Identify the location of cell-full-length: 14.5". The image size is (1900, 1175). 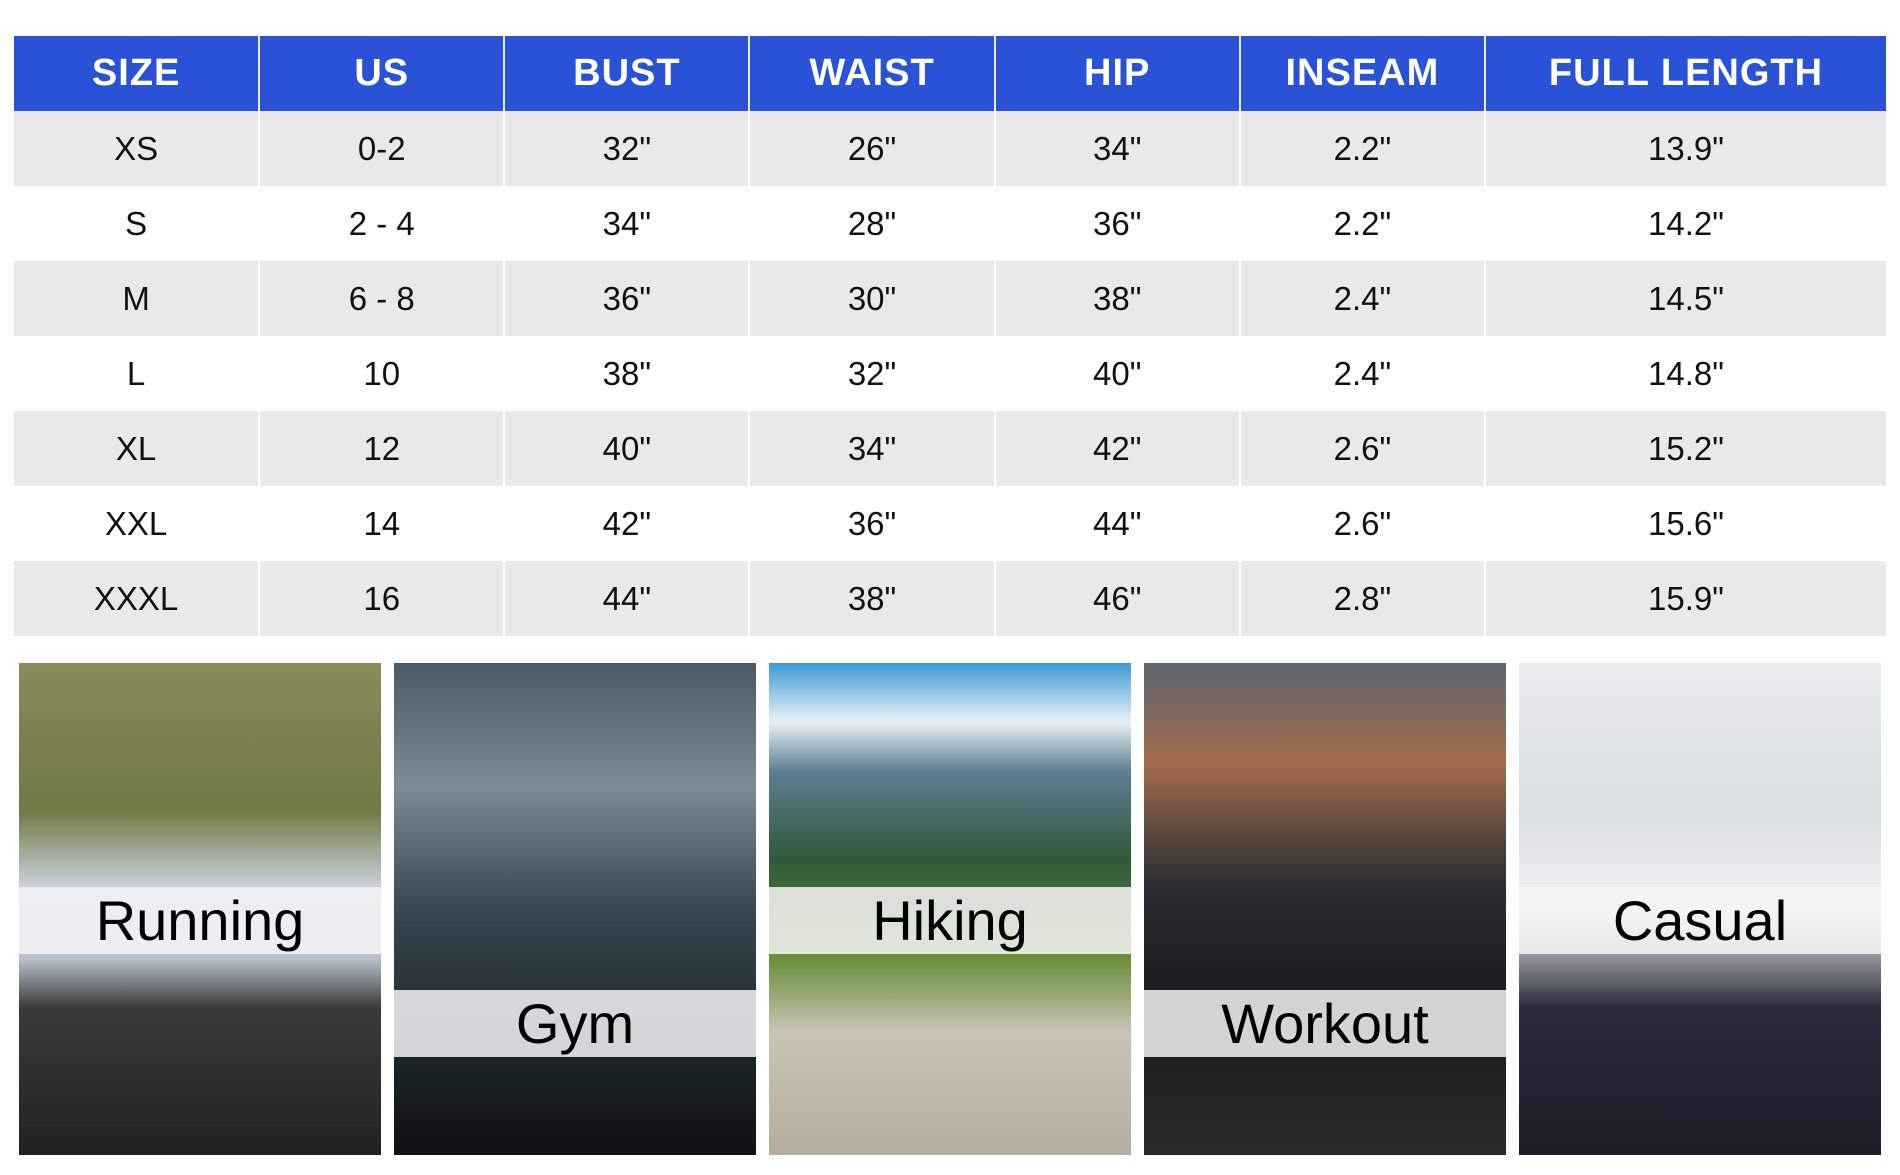
(1685, 298).